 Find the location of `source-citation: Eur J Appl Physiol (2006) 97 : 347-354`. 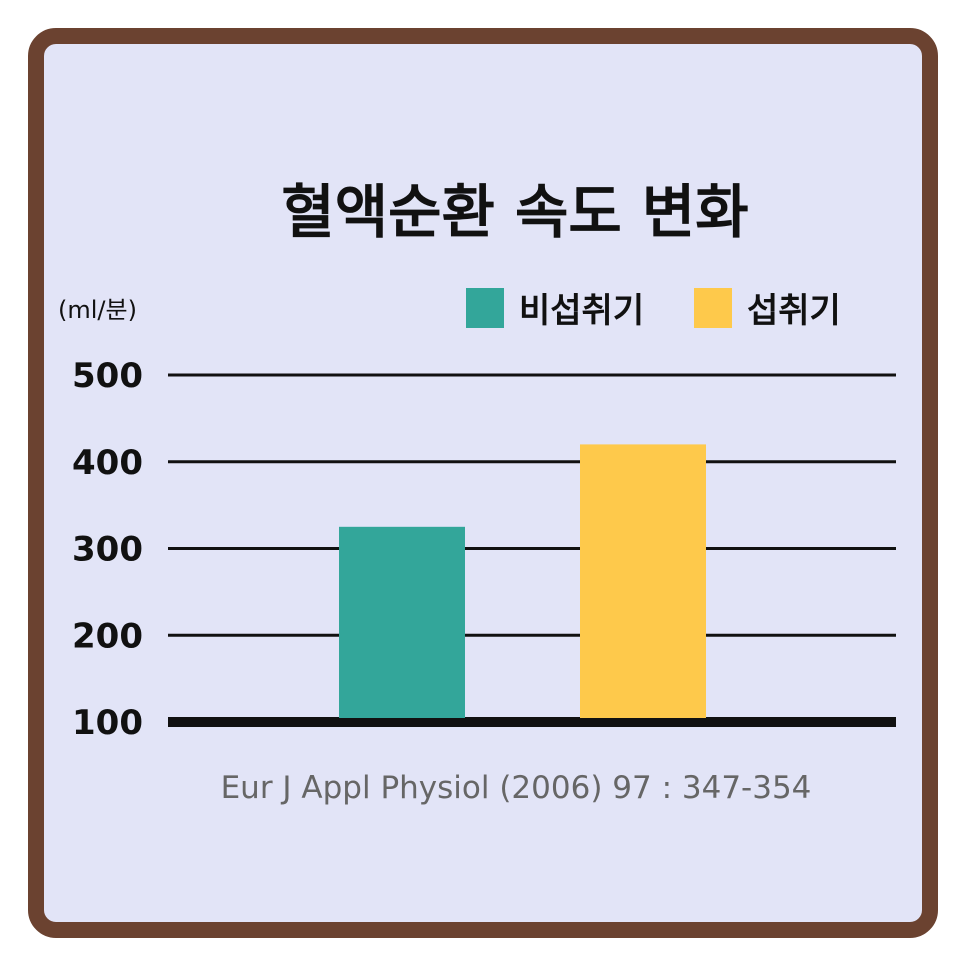

source-citation: Eur J Appl Physiol (2006) 97 : 347-354 is located at coordinates (516, 788).